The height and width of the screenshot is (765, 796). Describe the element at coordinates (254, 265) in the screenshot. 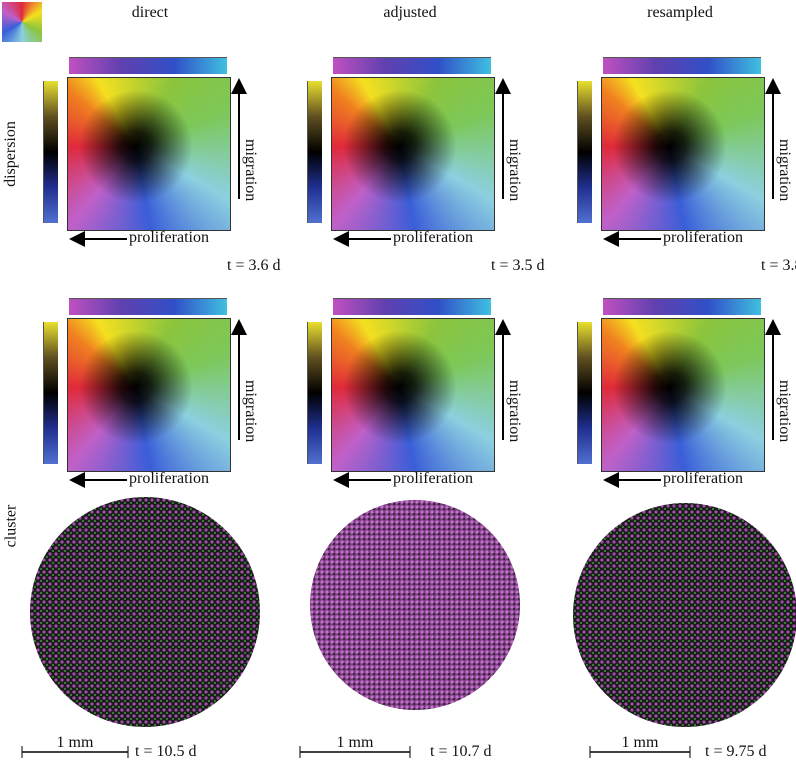

I see `time-label: t = 3.6 d` at that location.